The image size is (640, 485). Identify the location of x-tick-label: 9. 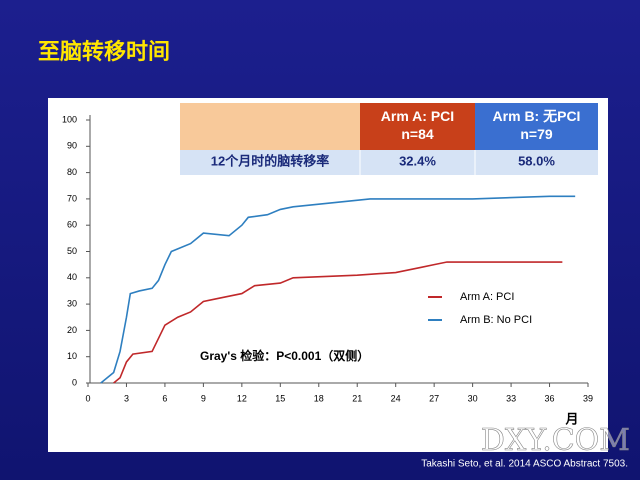
(203, 398).